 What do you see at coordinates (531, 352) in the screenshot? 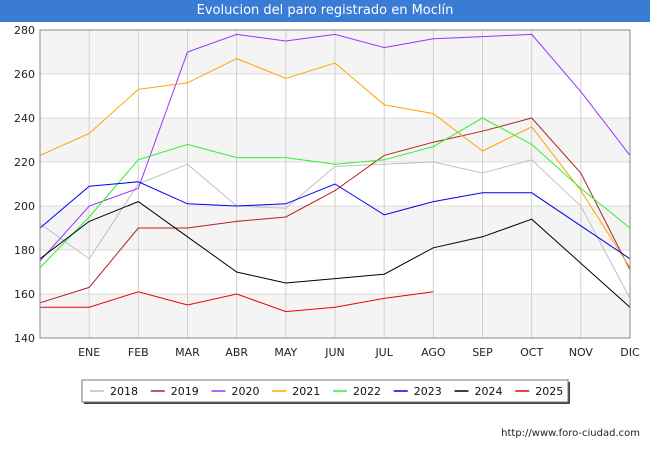
I see `x-tick-label: OCT` at bounding box center [531, 352].